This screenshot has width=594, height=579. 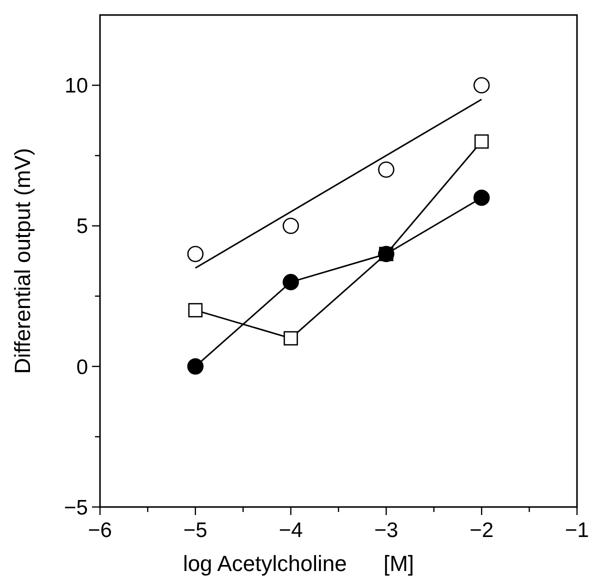 I want to click on x-tick-label: −3, so click(x=386, y=530).